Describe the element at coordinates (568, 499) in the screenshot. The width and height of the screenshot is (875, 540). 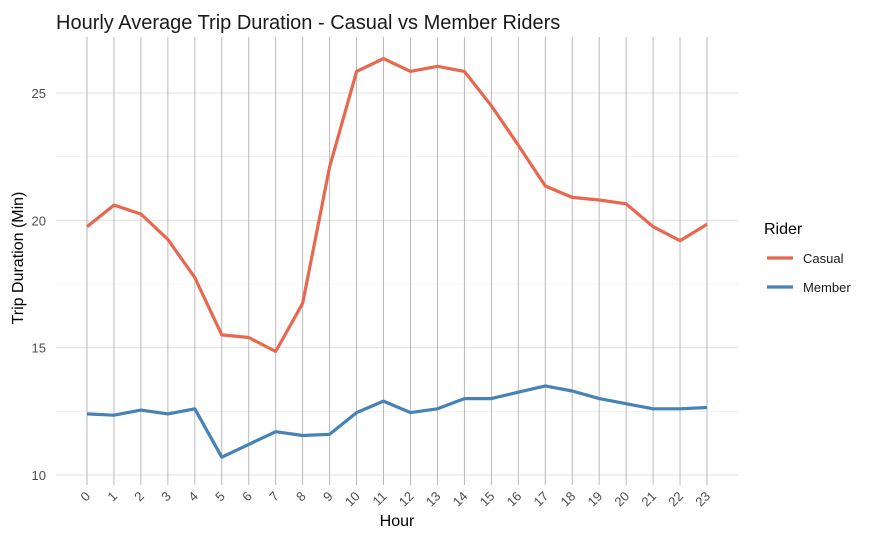
I see `x-tick-label: 18` at that location.